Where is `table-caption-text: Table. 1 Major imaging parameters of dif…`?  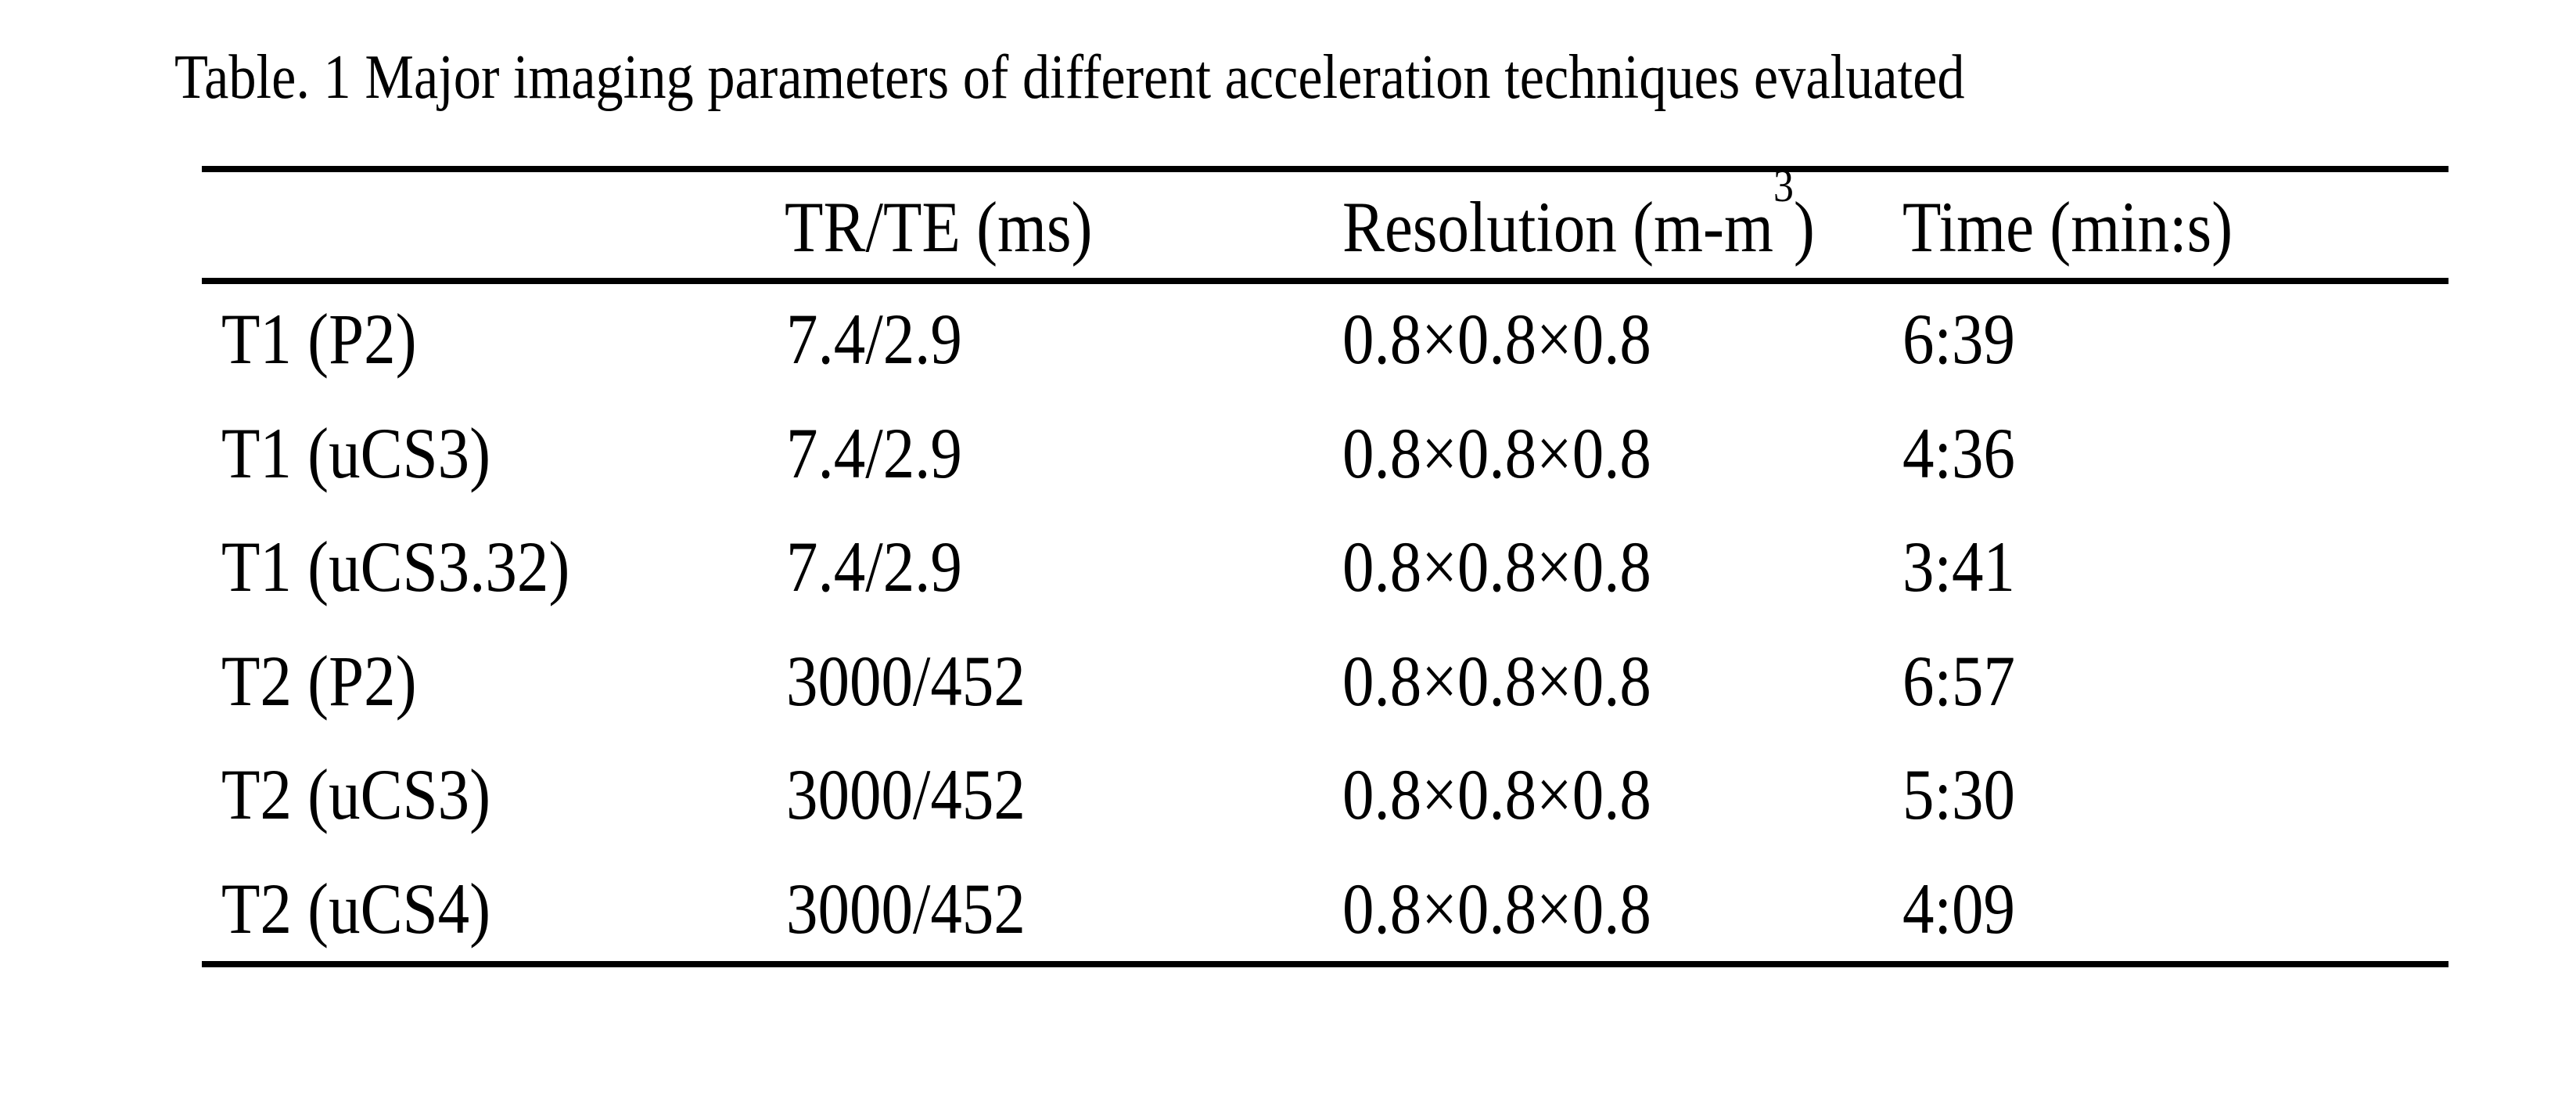
table-caption-text: Table. 1 Major imaging parameters of dif… is located at coordinates (1069, 77).